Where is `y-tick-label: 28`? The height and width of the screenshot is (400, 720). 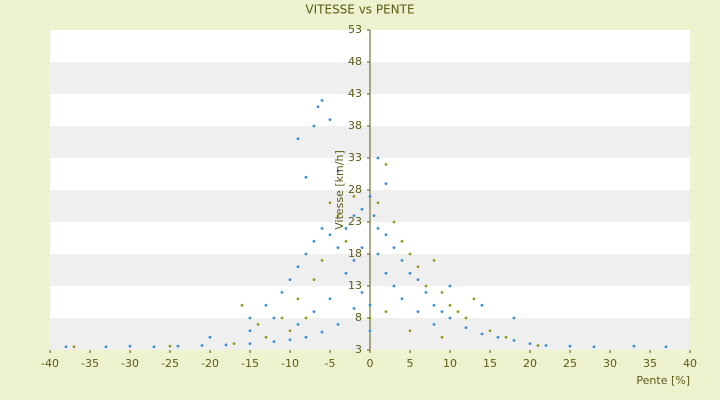 y-tick-label: 28 is located at coordinates (355, 189).